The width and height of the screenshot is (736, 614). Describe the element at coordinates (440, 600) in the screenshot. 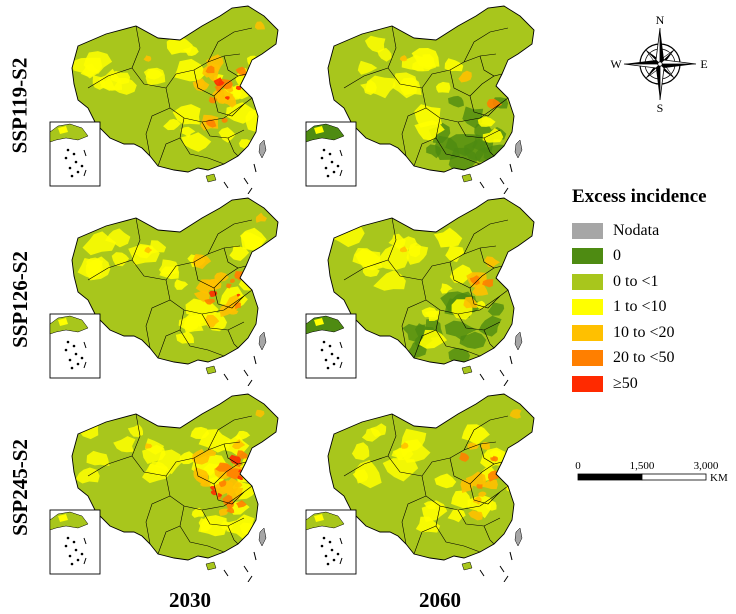

I see `col-label-2060: 2060` at that location.